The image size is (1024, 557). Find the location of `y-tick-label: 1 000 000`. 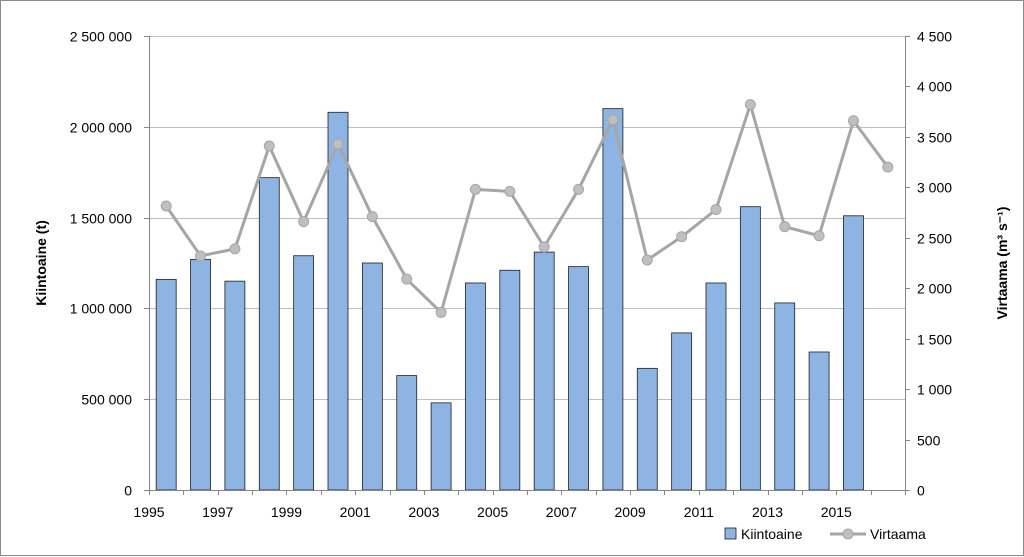

y-tick-label: 1 000 000 is located at coordinates (101, 309).